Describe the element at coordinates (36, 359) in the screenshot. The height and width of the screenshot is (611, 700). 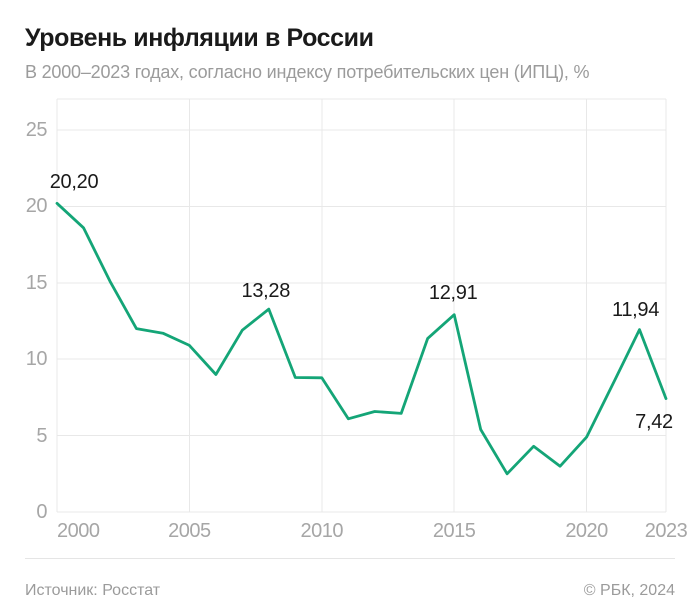
I see `y-tick-label-10: 10` at that location.